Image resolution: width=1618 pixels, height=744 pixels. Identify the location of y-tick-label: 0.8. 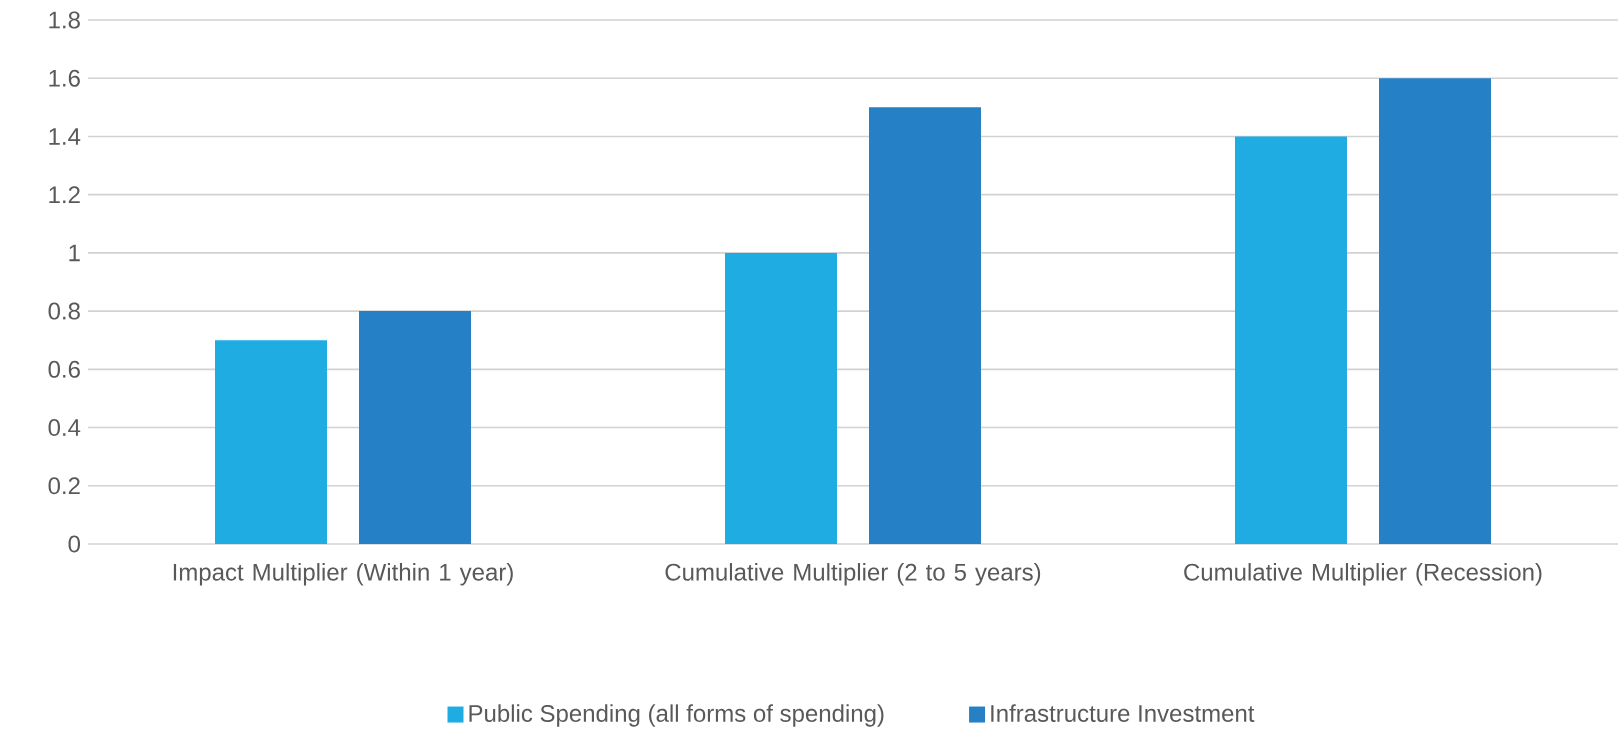
(64, 311).